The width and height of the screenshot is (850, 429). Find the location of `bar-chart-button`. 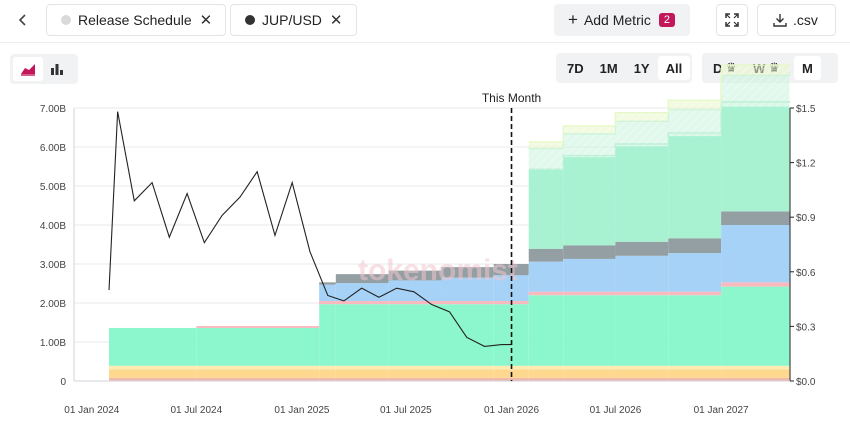

bar-chart-button is located at coordinates (57, 69).